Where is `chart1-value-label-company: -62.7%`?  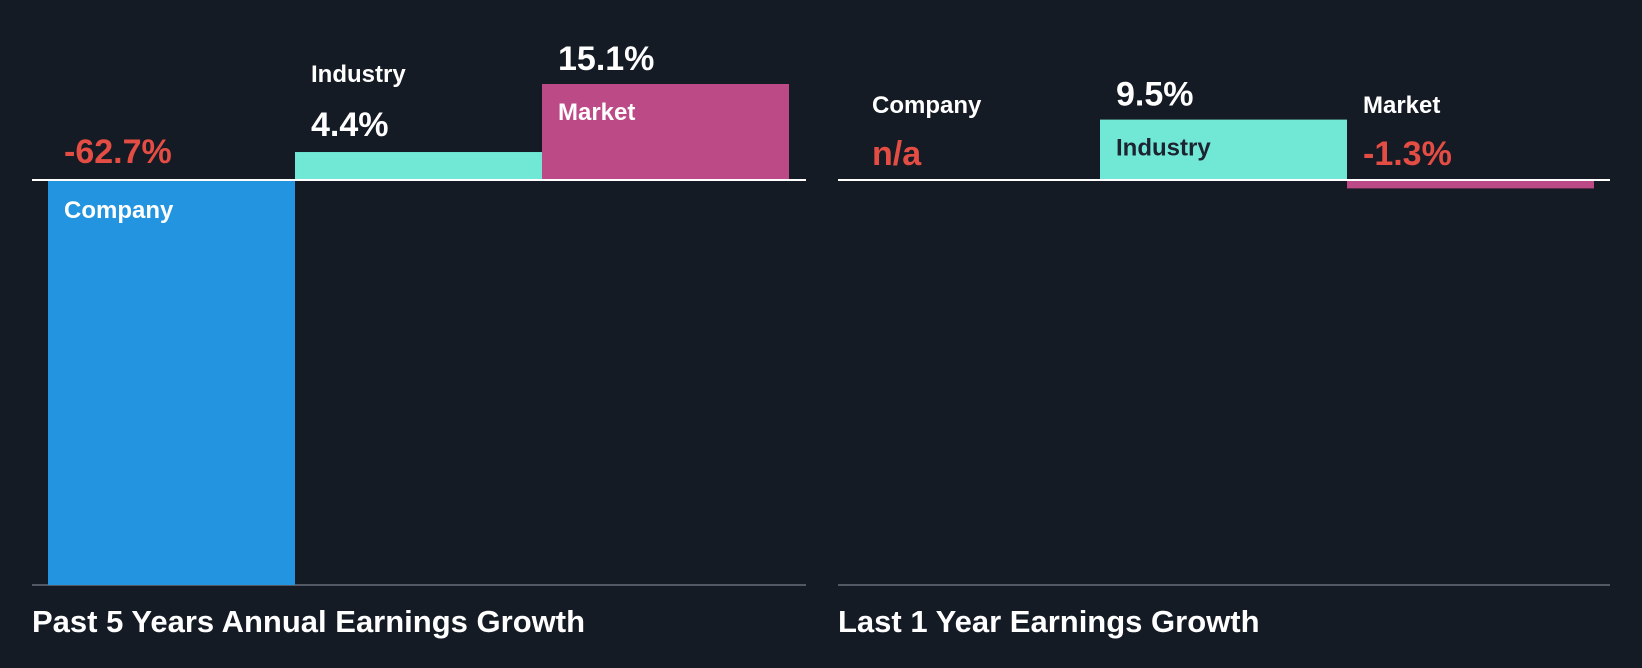 chart1-value-label-company: -62.7% is located at coordinates (118, 152).